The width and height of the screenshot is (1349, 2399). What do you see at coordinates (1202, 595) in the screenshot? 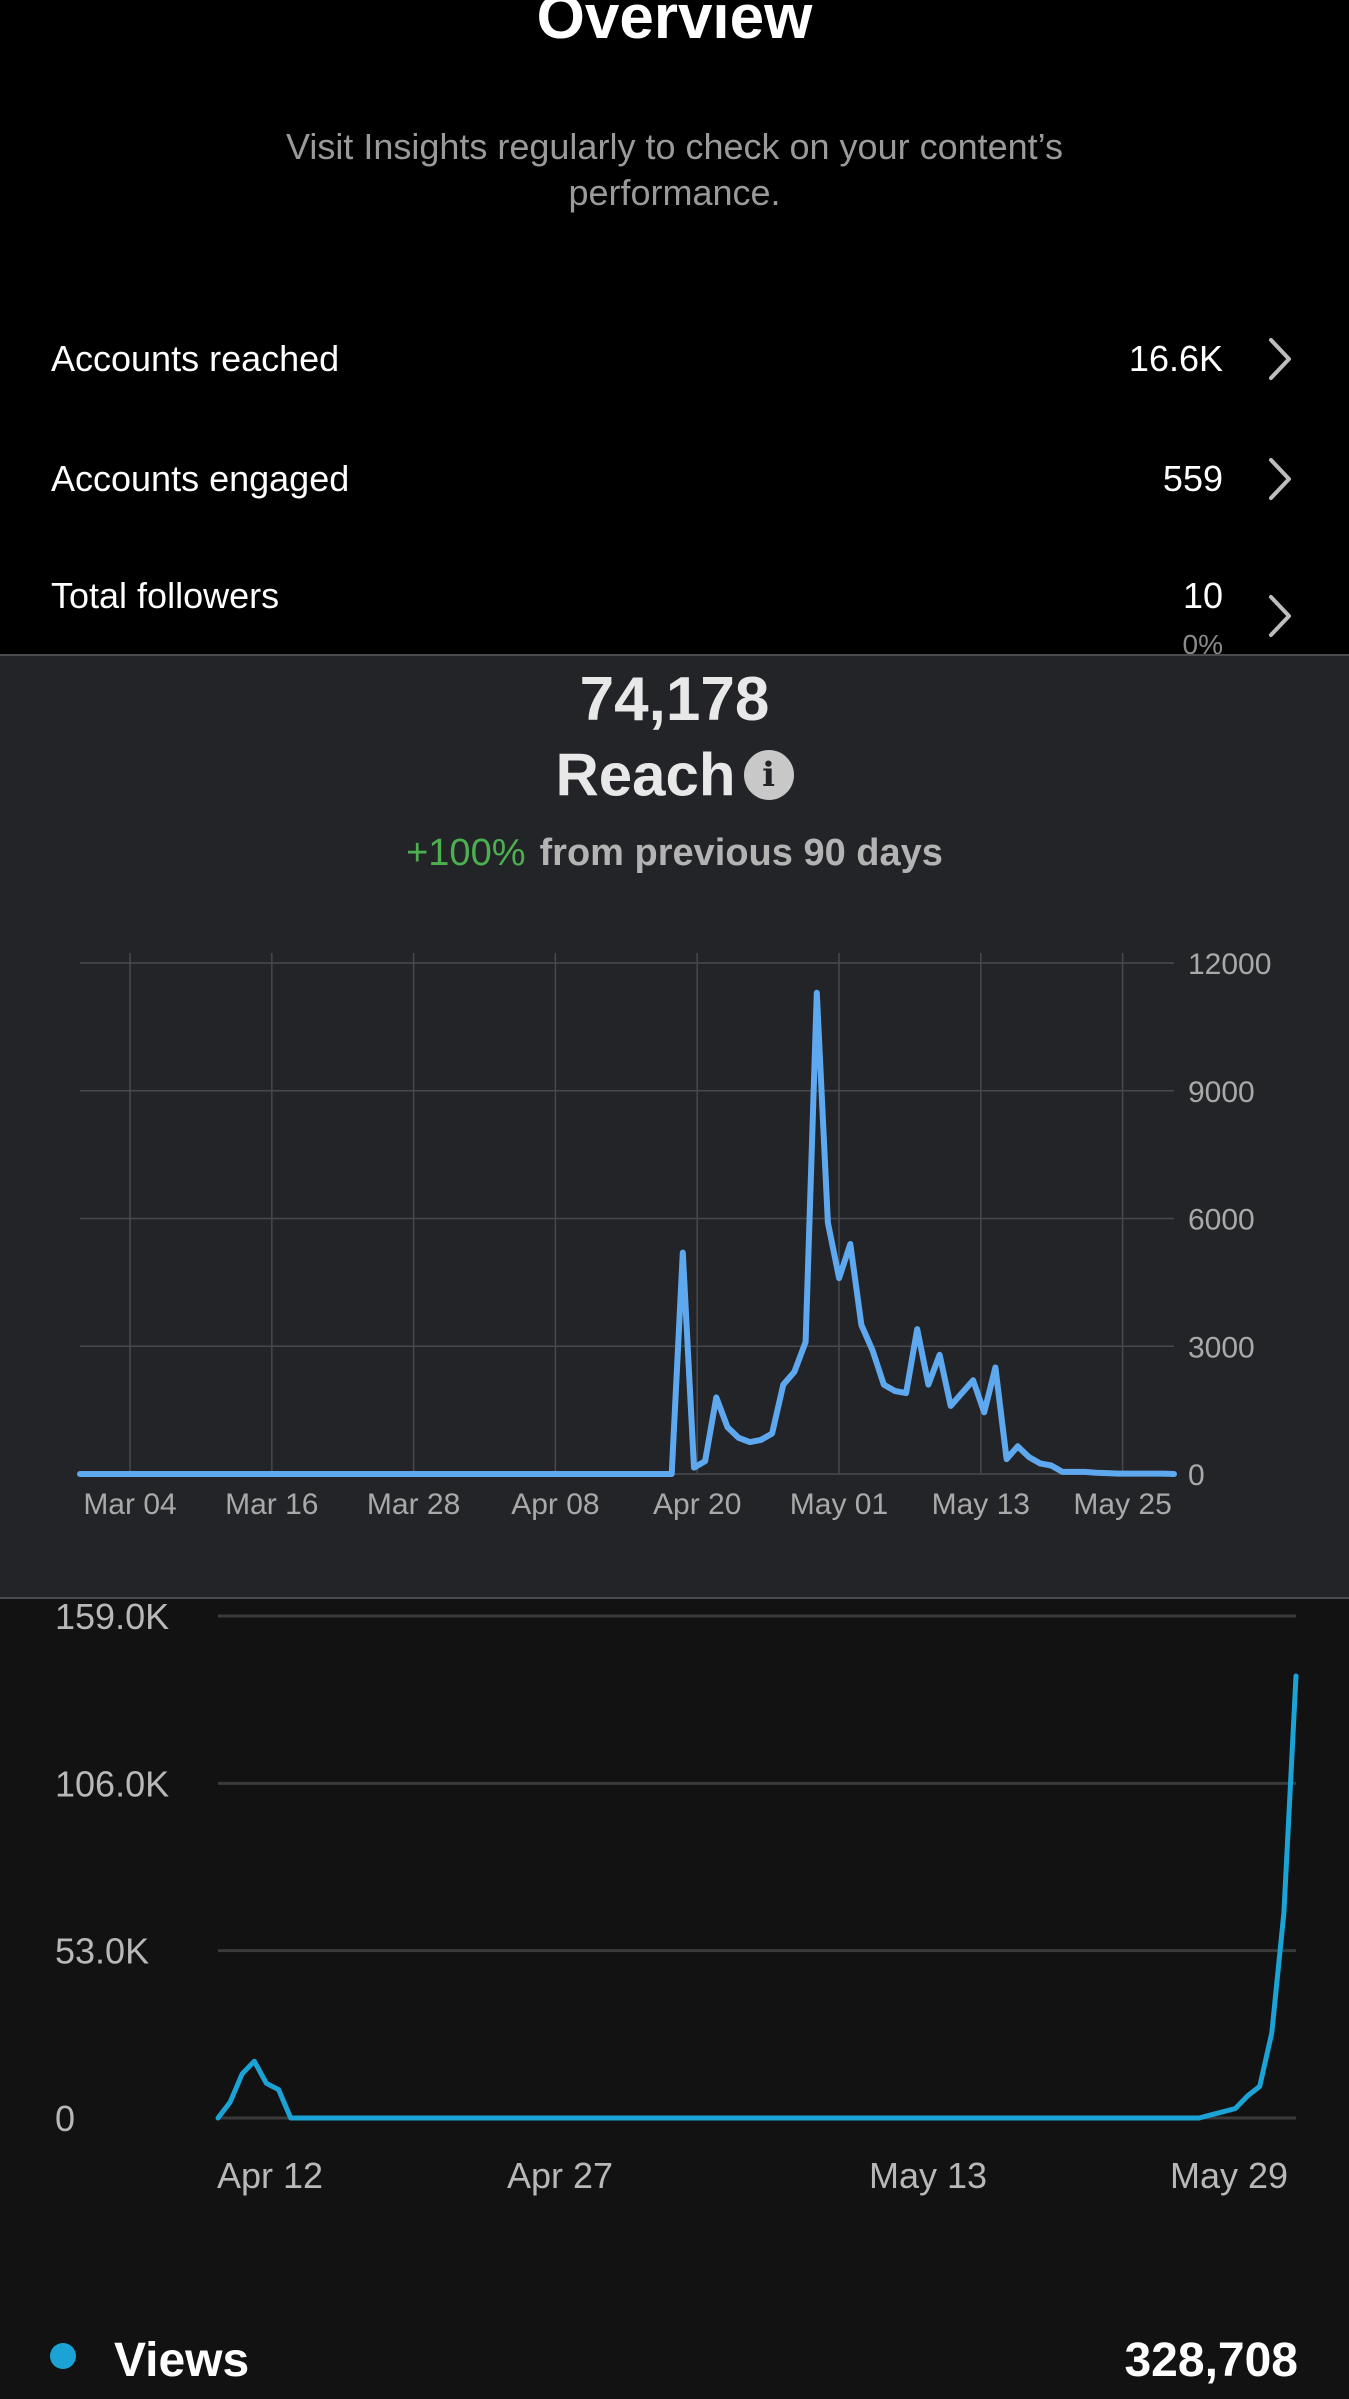
I see `metric-value: 10` at bounding box center [1202, 595].